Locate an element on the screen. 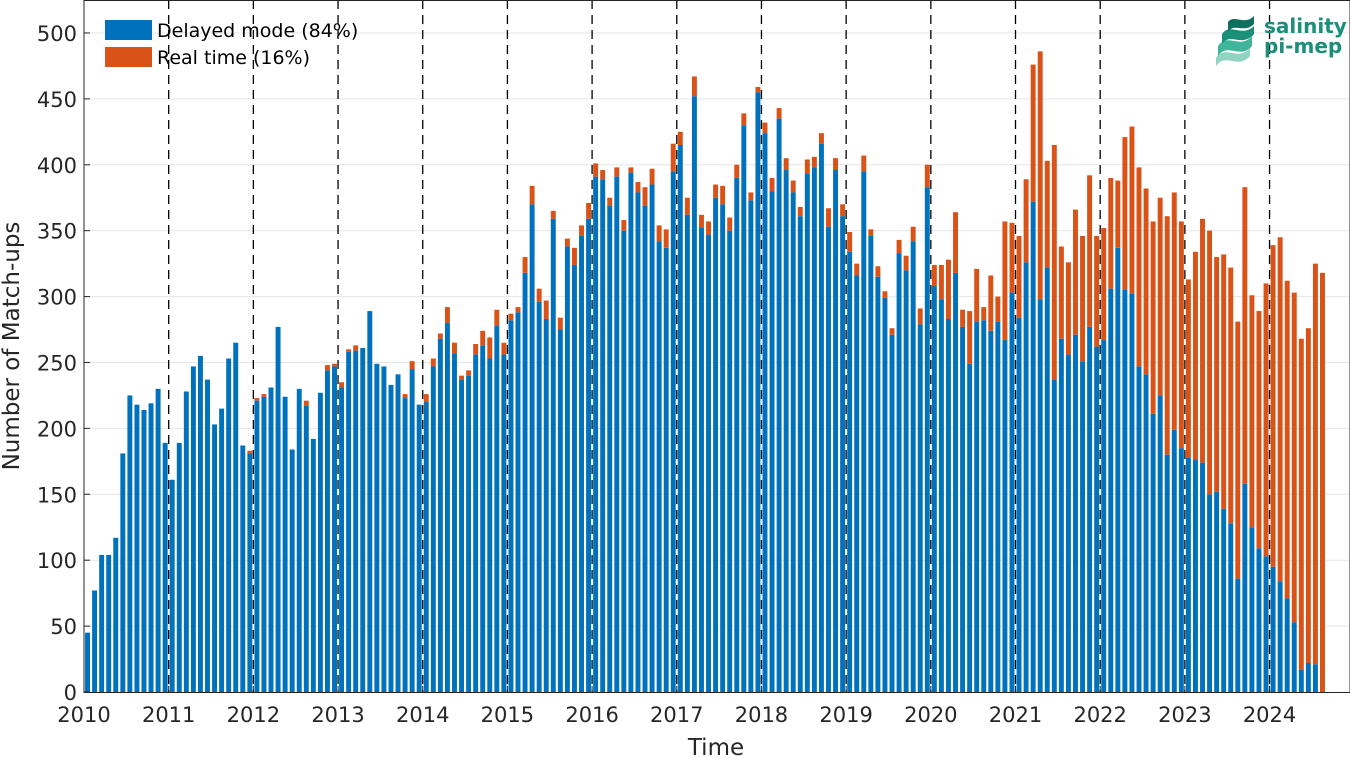 The width and height of the screenshot is (1350, 758). legend-label-delayed: Delayed mode (84%) is located at coordinates (257, 31).